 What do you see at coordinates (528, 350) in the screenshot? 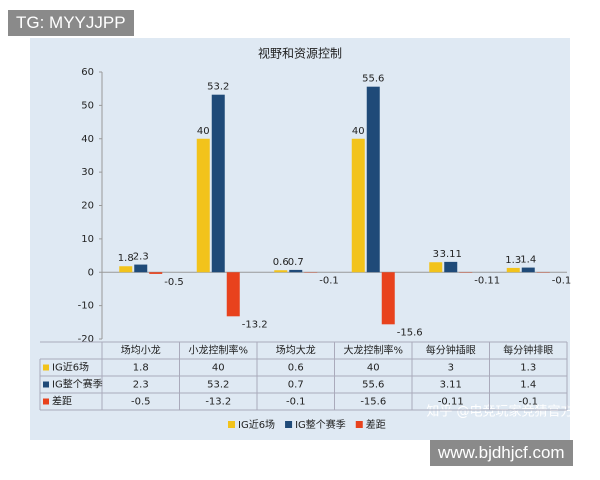
I see `x-tick-label: 每分钟排眼` at bounding box center [528, 350].